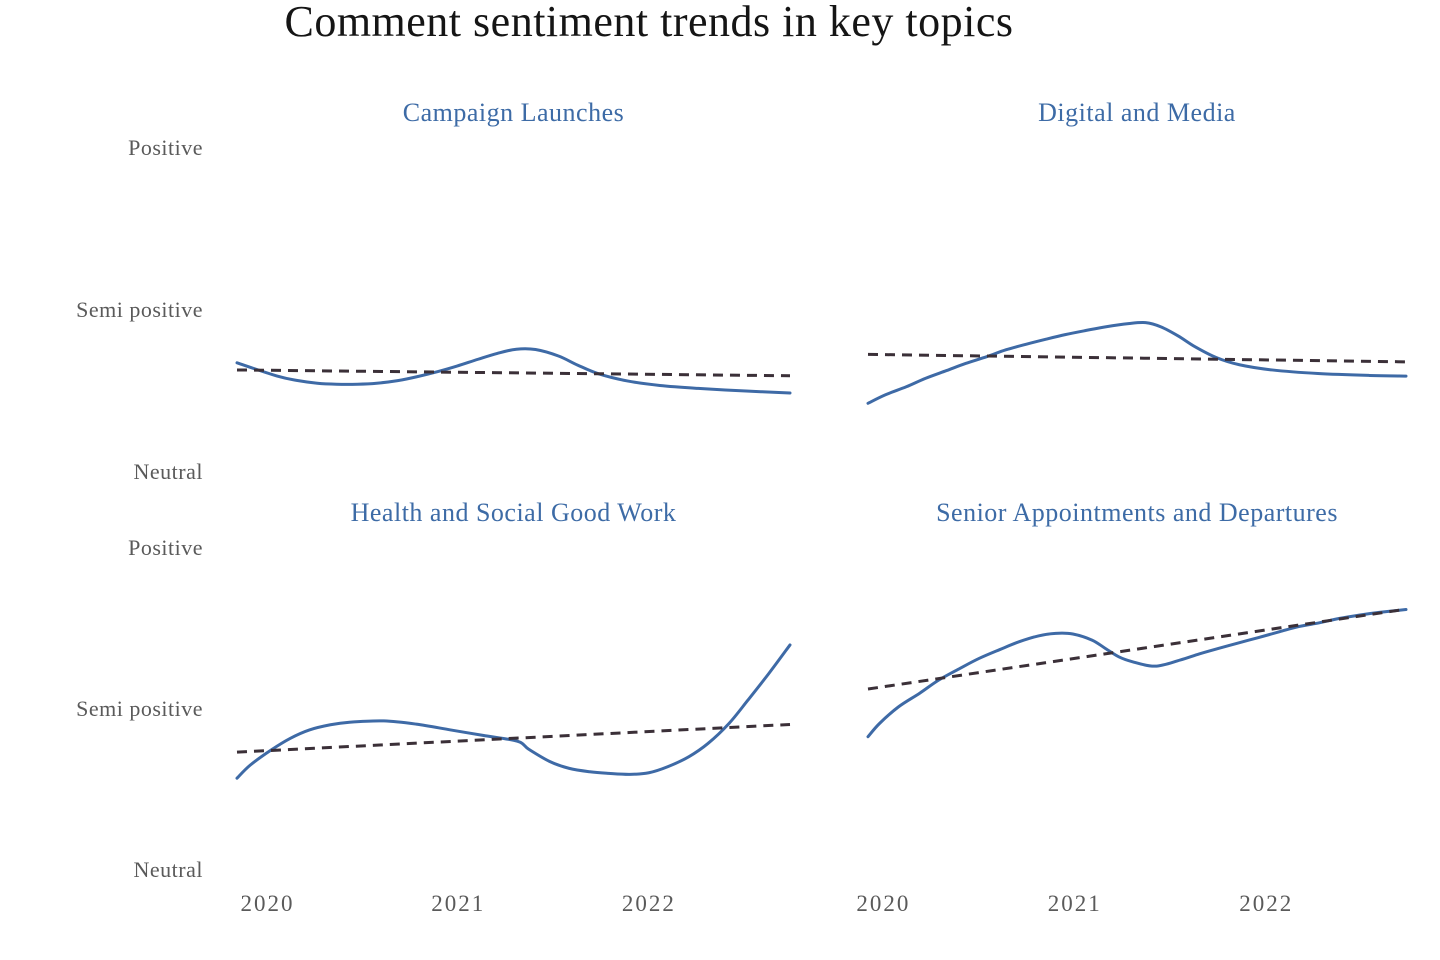 Image resolution: width=1440 pixels, height=960 pixels. Describe the element at coordinates (1137, 112) in the screenshot. I see `panel-title-digital-and-media: Digital and Media` at that location.